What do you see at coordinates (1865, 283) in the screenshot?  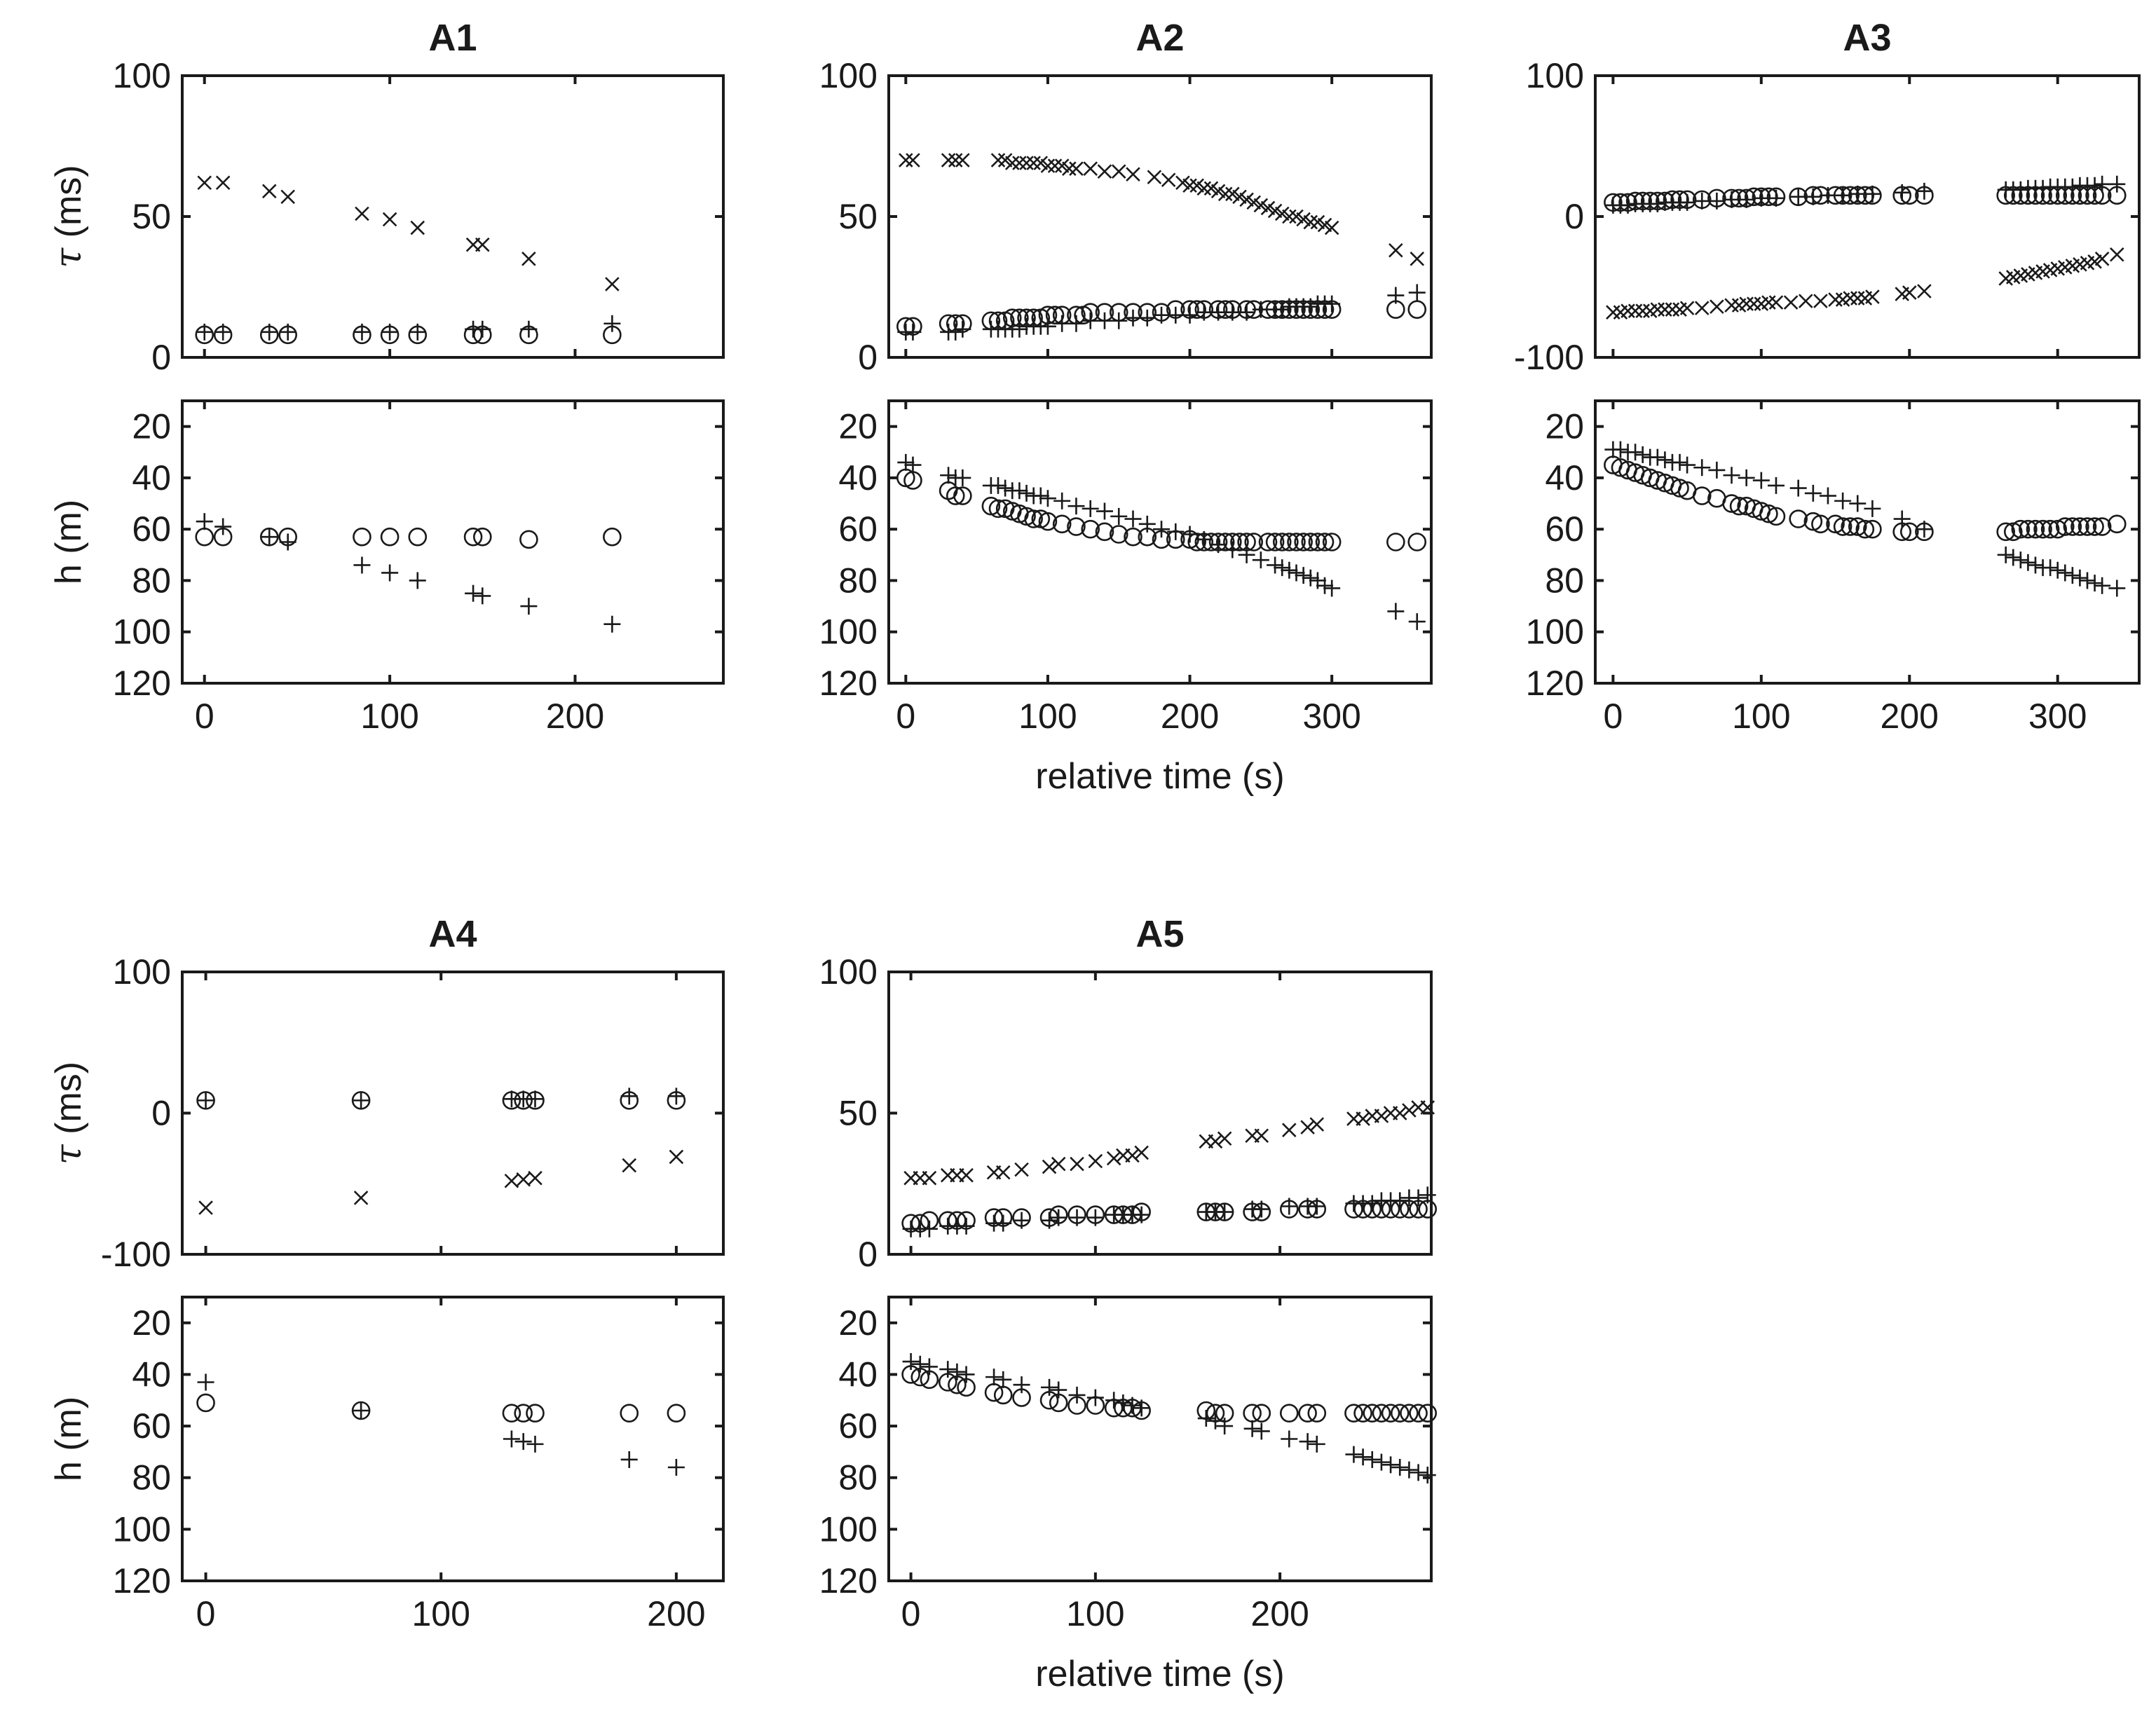 I see `series-cross` at bounding box center [1865, 283].